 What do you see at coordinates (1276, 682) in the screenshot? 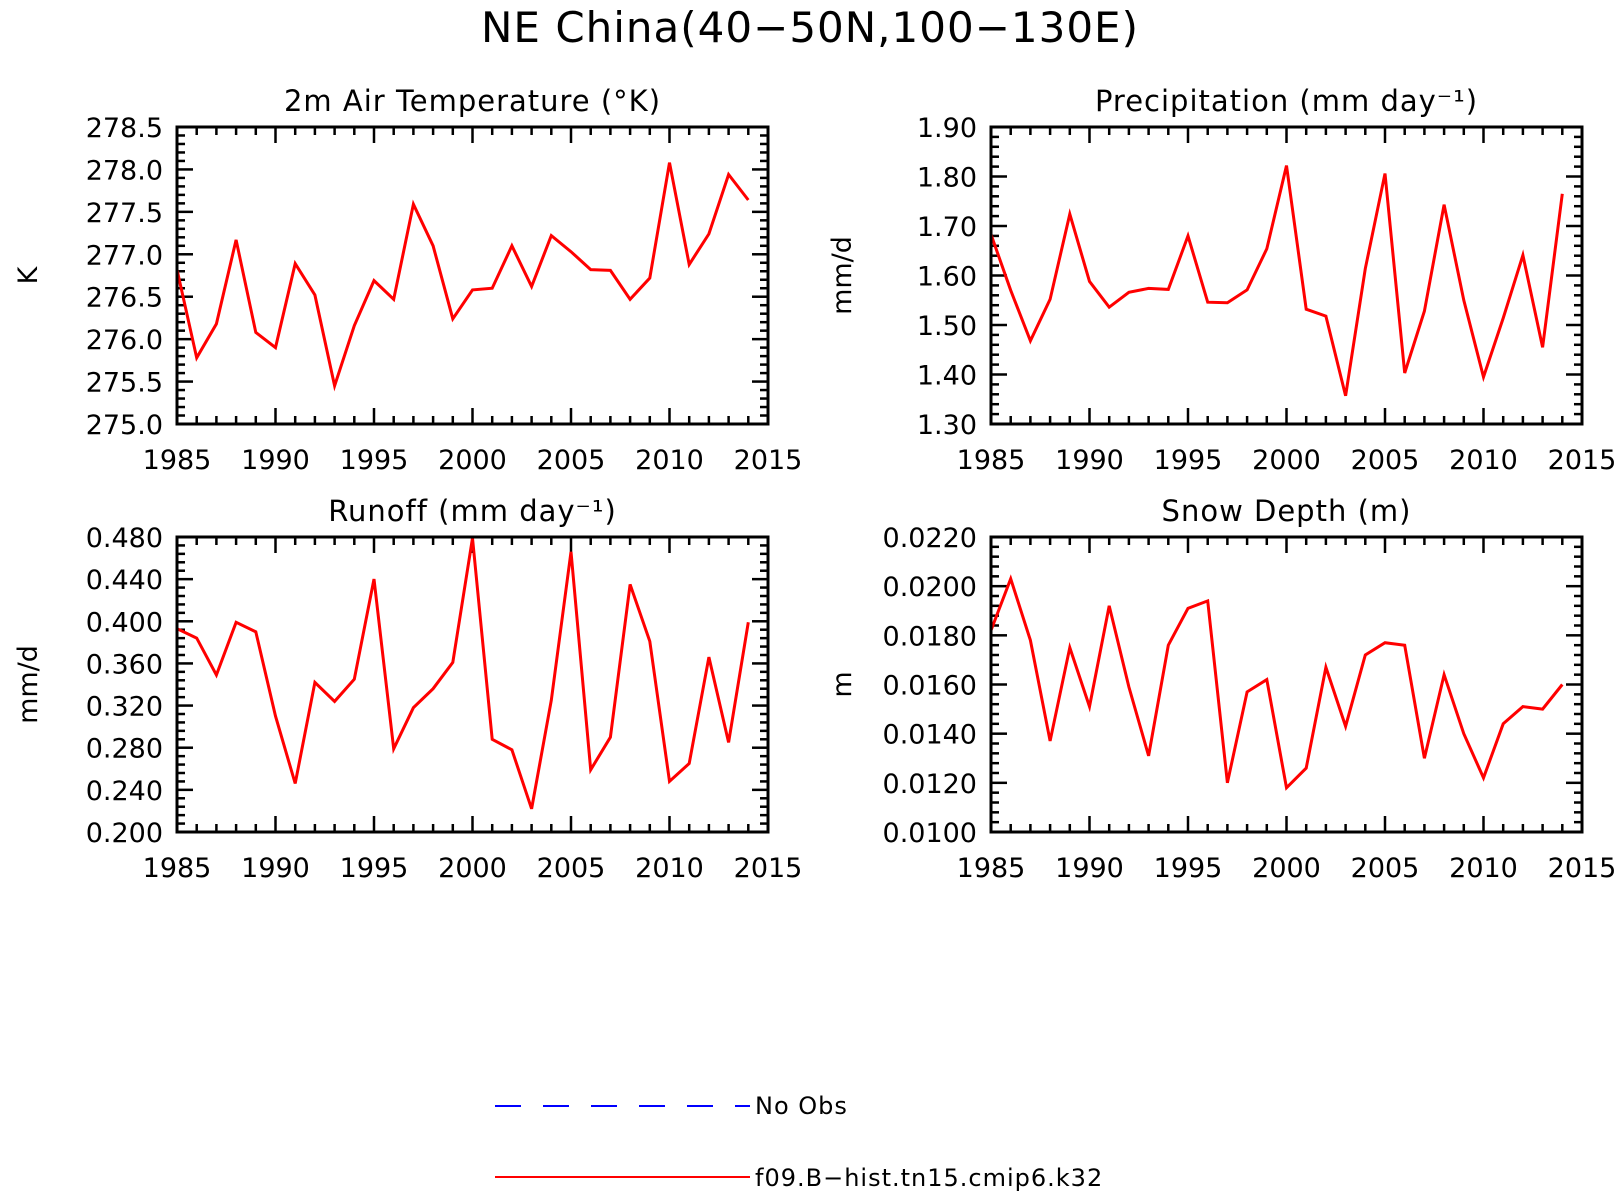
I see `series-line-snow-depth` at bounding box center [1276, 682].